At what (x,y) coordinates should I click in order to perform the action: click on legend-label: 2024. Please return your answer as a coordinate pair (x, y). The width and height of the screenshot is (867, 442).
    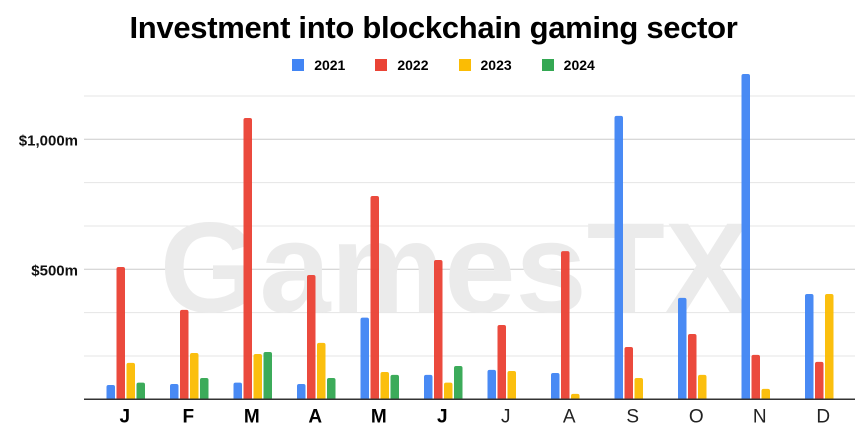
    Looking at the image, I should click on (579, 65).